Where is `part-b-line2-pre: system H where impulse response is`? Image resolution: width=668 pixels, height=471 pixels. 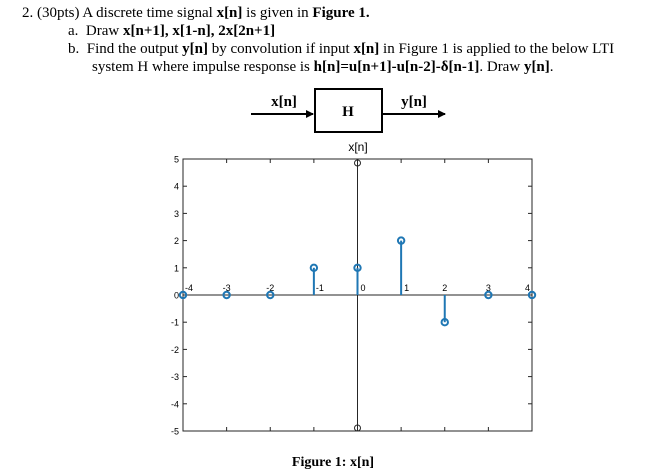
part-b-line2-pre: system H where impulse response is is located at coordinates (203, 67).